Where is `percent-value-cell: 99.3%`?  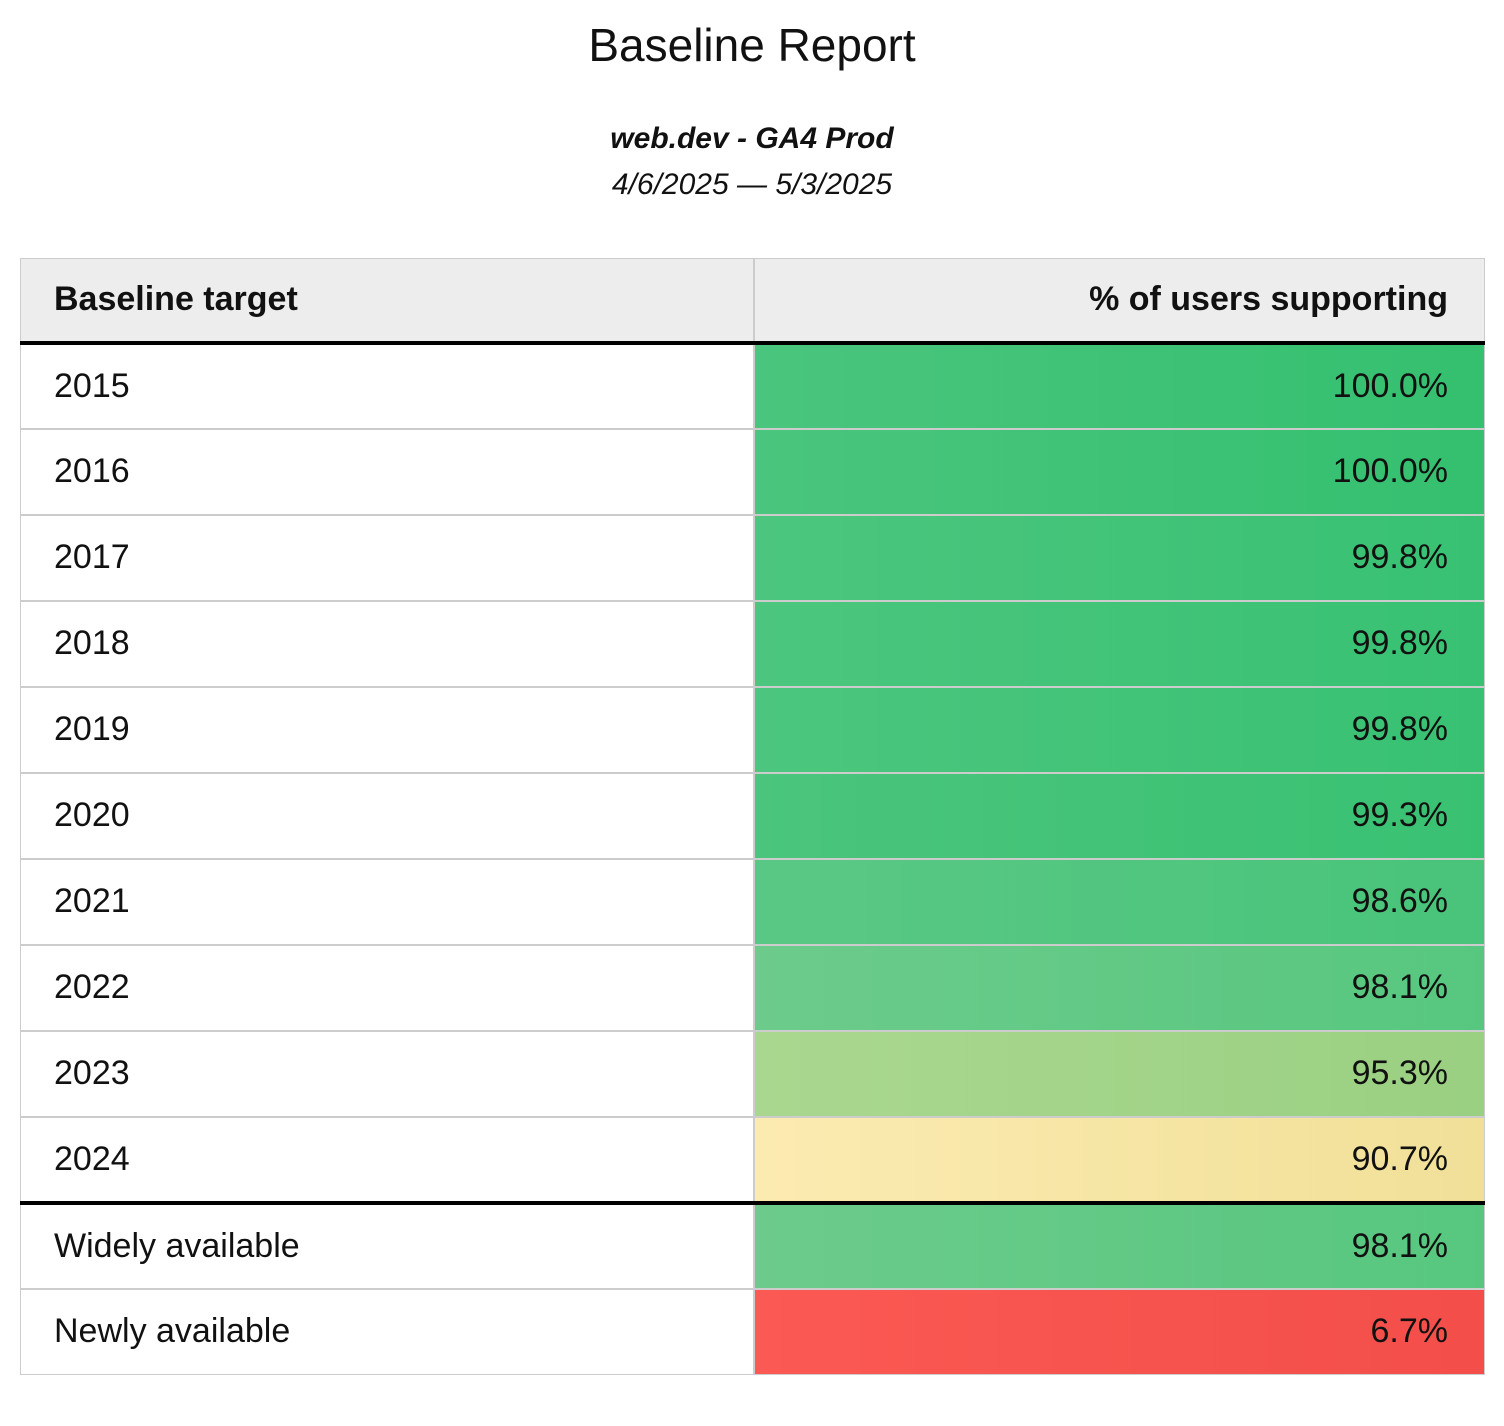 percent-value-cell: 99.3% is located at coordinates (1118, 815).